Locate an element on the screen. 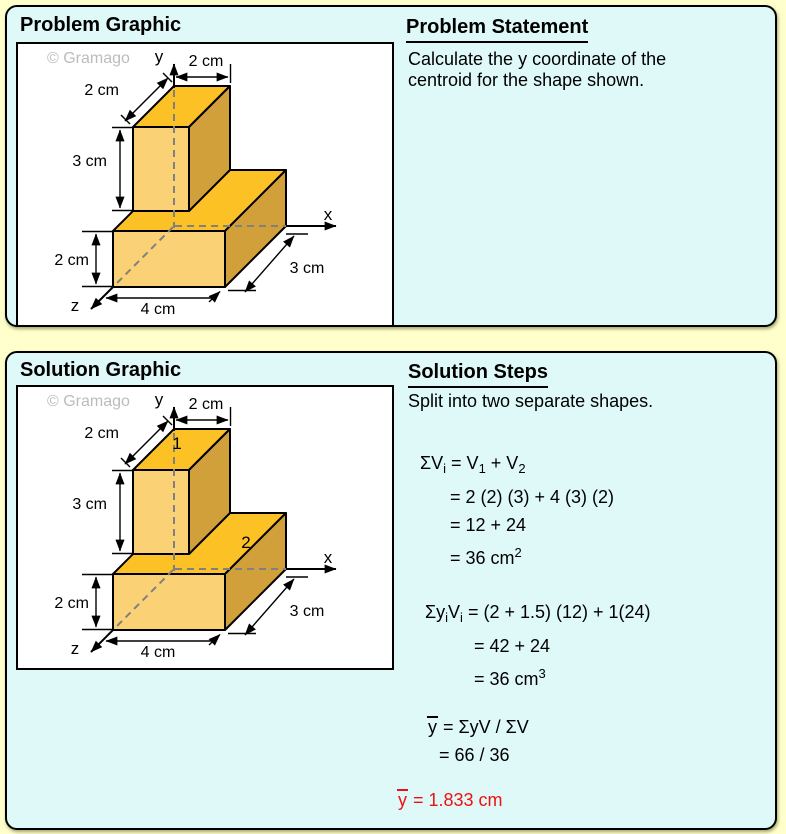 The height and width of the screenshot is (834, 786). eq-line: = 36 cm3 is located at coordinates (510, 677).